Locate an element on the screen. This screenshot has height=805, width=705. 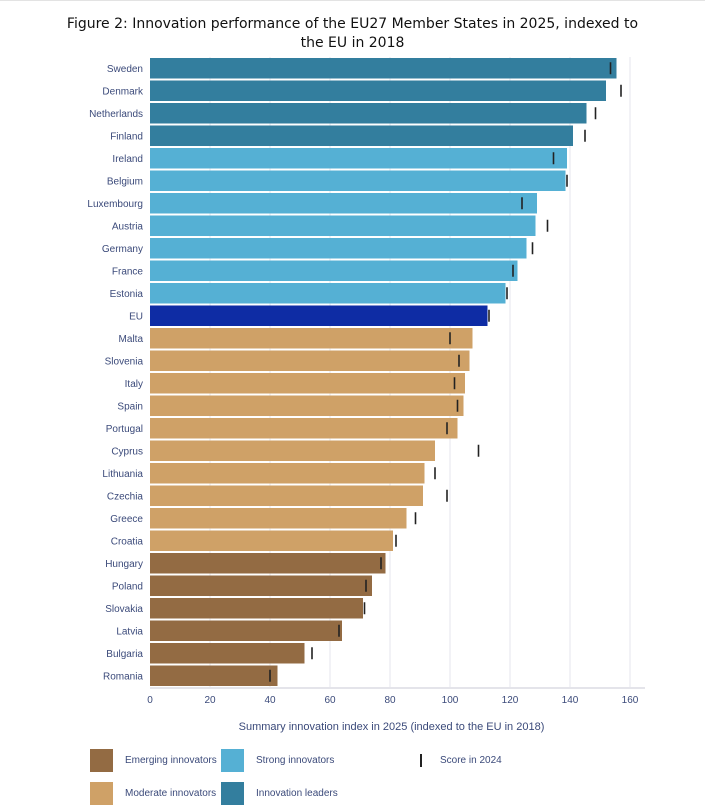
bar-luxembourg is located at coordinates (343, 203).